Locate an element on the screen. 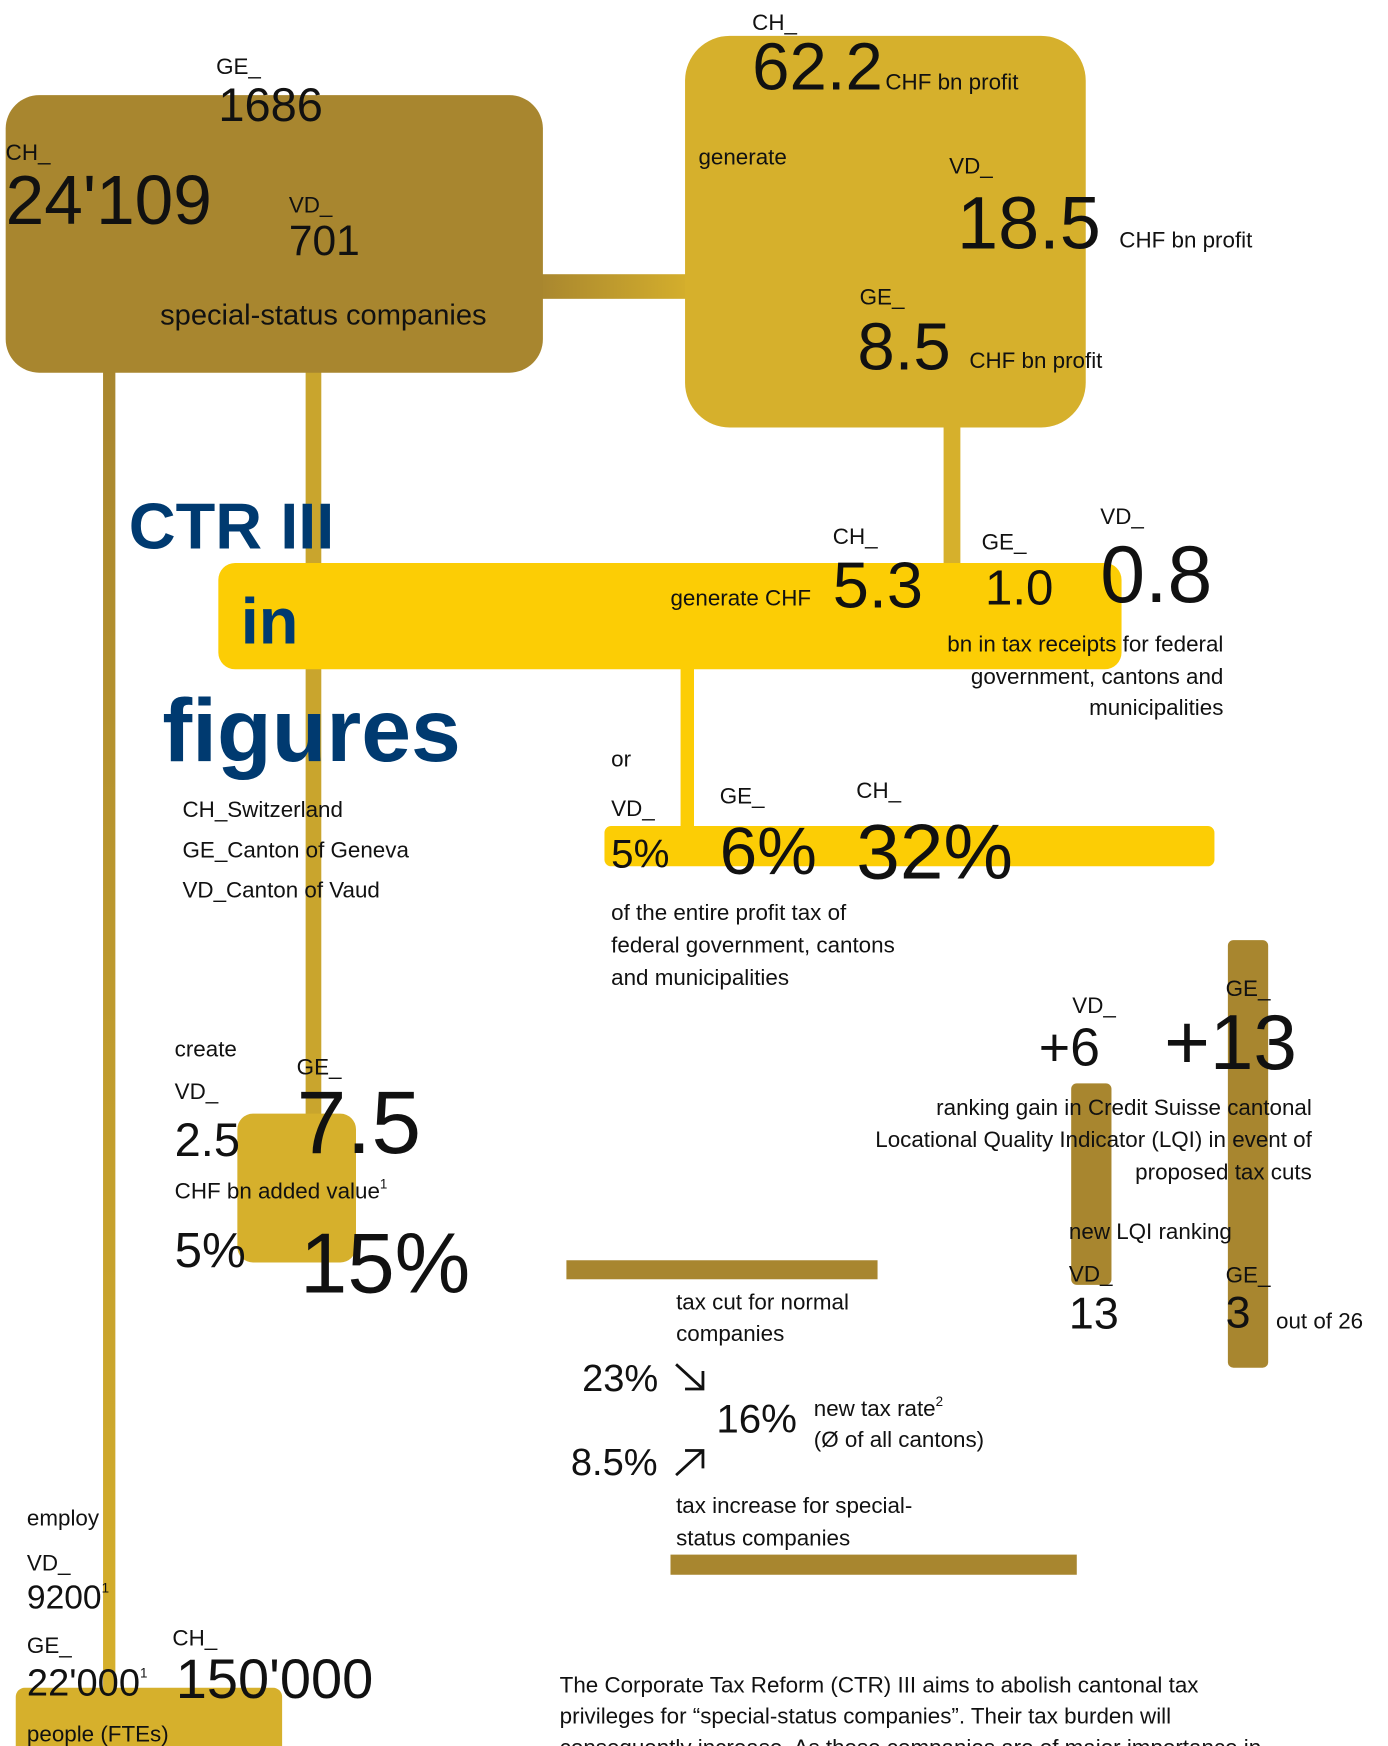 The width and height of the screenshot is (1388, 1746). value: 92001 is located at coordinates (68, 1597).